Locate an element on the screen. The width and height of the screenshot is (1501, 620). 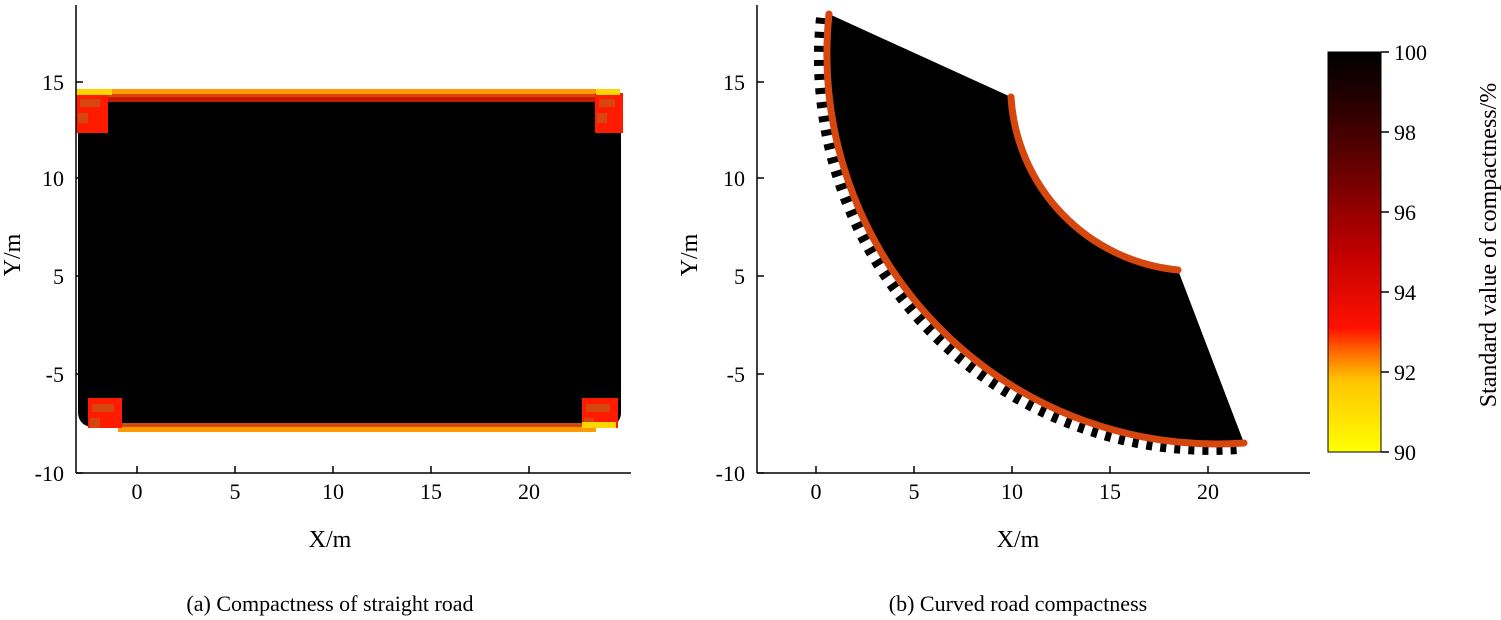
colorbar-ticks: 90 92 94 96 98 100 is located at coordinates (1404, 252).